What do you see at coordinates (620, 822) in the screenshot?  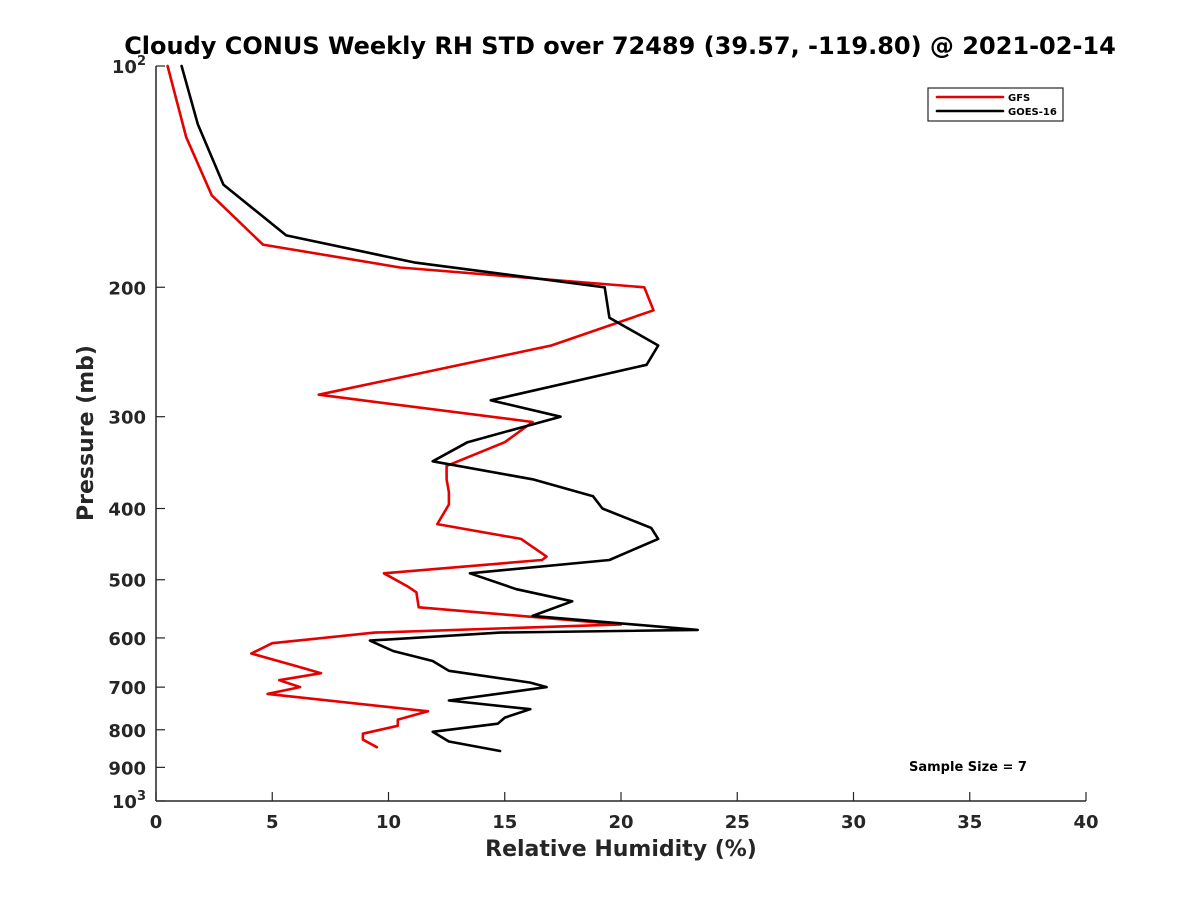 I see `x-tick-label: 20` at bounding box center [620, 822].